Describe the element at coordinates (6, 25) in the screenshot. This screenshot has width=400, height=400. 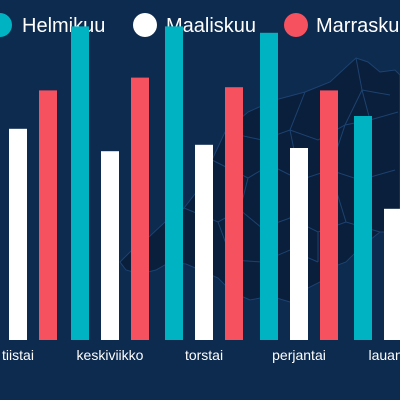
I see `legend-marker-helmikuu` at that location.